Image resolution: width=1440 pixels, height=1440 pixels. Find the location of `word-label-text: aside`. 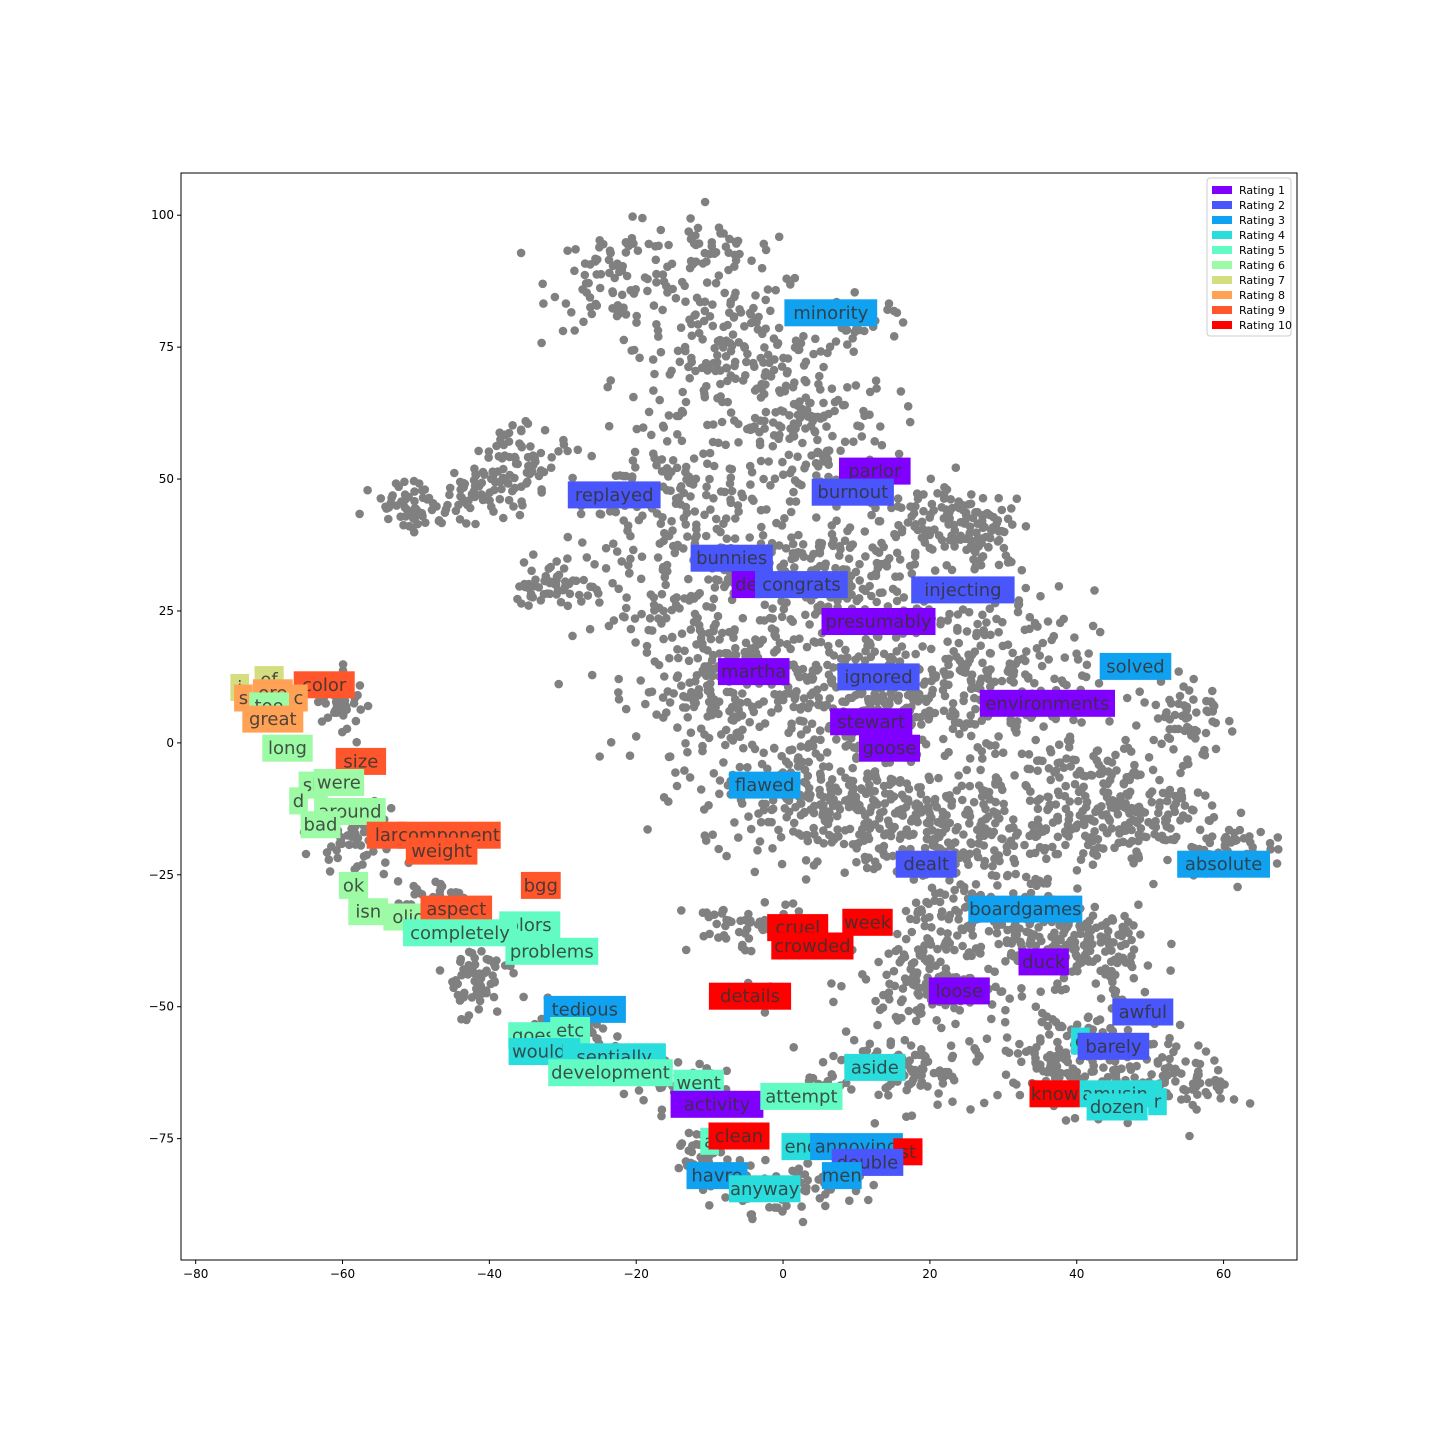

word-label-text: aside is located at coordinates (875, 1067).